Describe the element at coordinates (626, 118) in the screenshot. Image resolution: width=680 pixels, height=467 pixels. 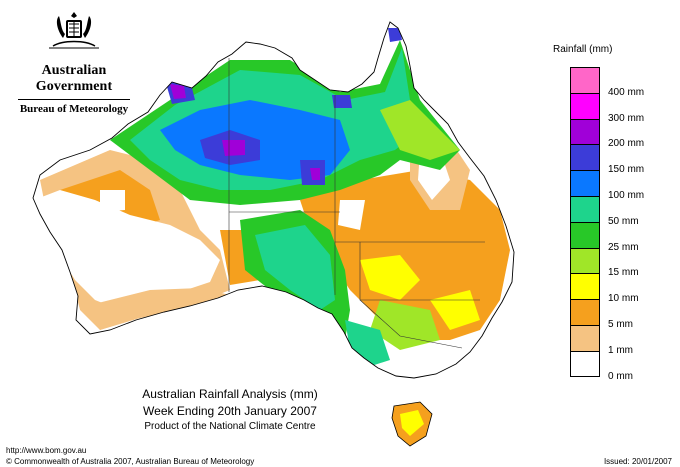
I see `legend-label: 300 mm` at that location.